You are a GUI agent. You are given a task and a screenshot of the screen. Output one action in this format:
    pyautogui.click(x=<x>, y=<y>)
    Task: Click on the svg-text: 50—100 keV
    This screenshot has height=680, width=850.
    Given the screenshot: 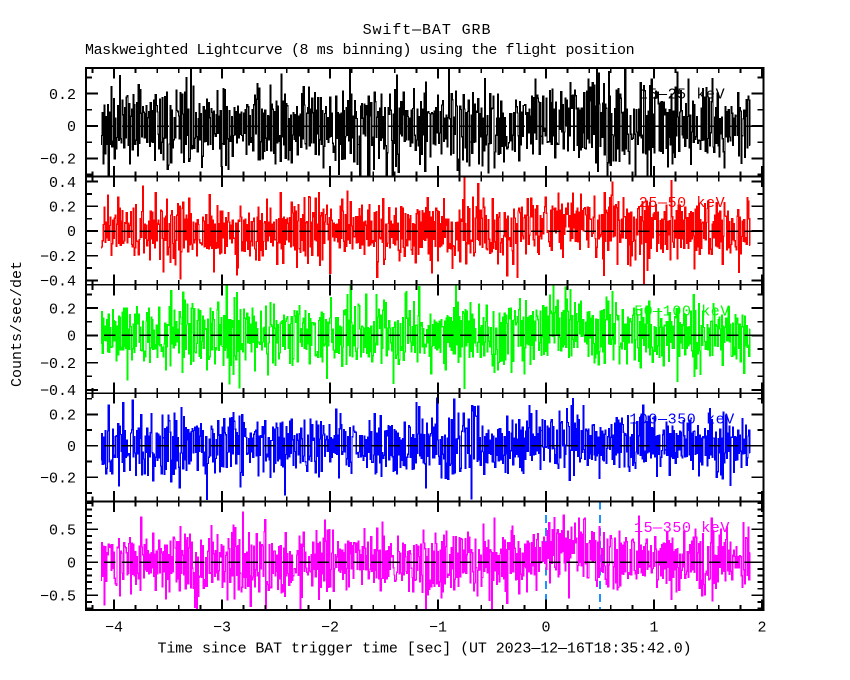 What is the action you would take?
    pyautogui.click(x=682, y=311)
    